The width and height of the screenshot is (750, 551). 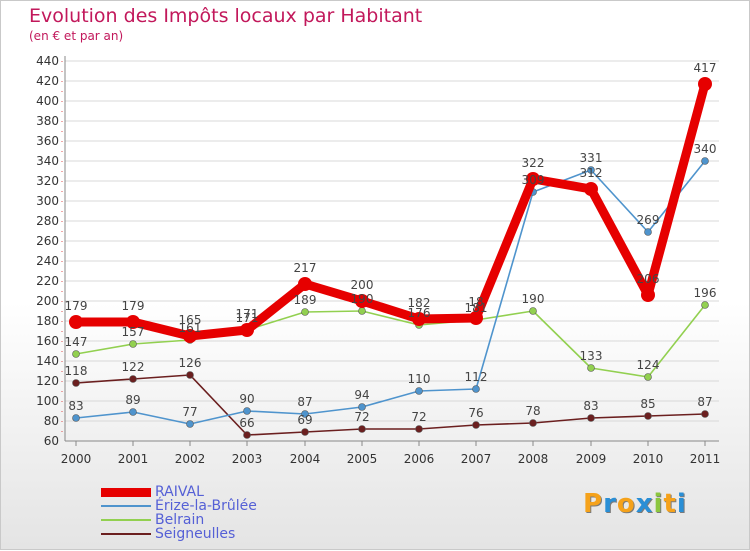 What do you see at coordinates (76, 371) in the screenshot?
I see `data-label: 118` at bounding box center [76, 371].